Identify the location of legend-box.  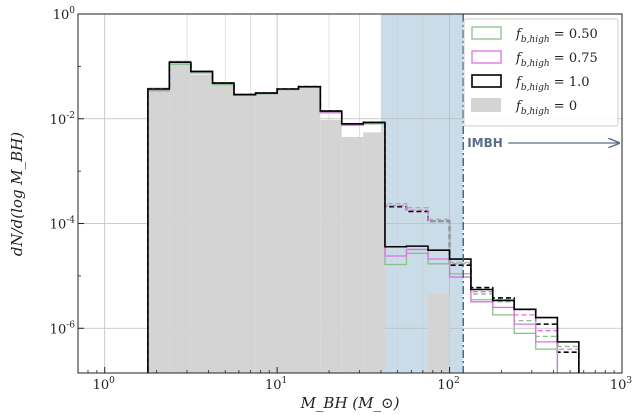
(541, 72).